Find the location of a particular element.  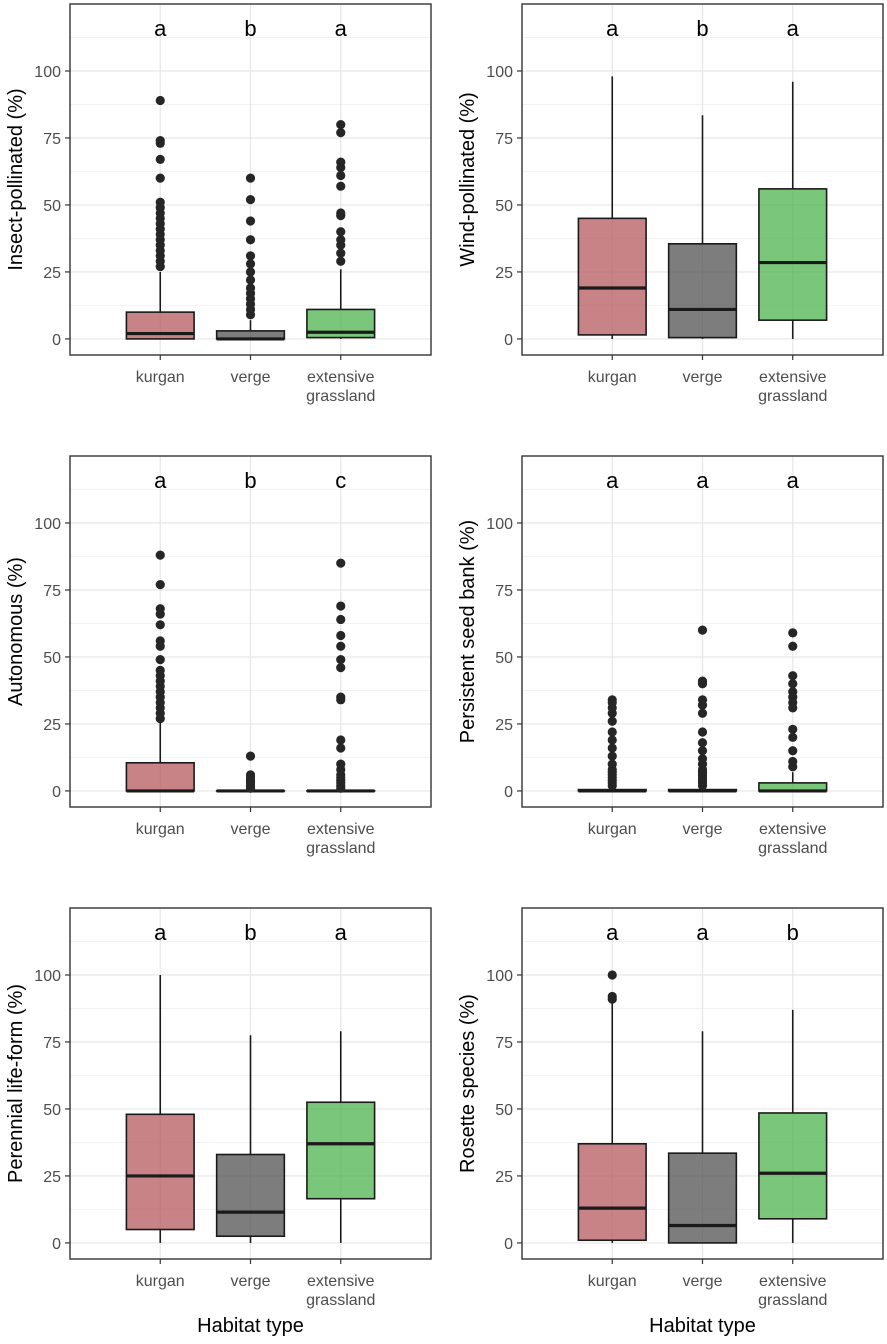

y-axis-title: Insect-pollinated (%) is located at coordinates (16, 179).